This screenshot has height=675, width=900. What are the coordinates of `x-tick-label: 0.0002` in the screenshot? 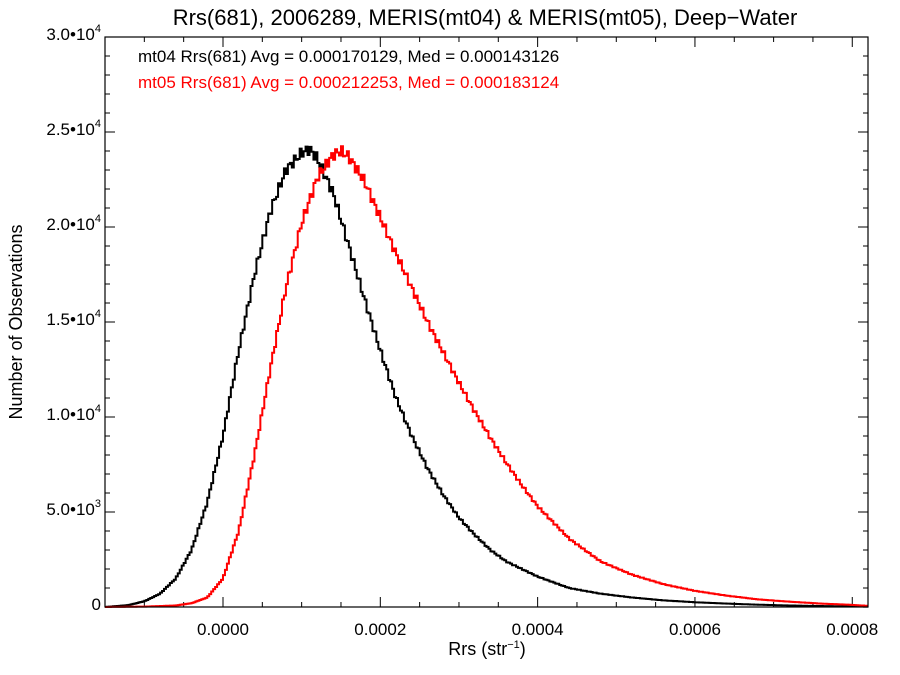 It's located at (380, 629).